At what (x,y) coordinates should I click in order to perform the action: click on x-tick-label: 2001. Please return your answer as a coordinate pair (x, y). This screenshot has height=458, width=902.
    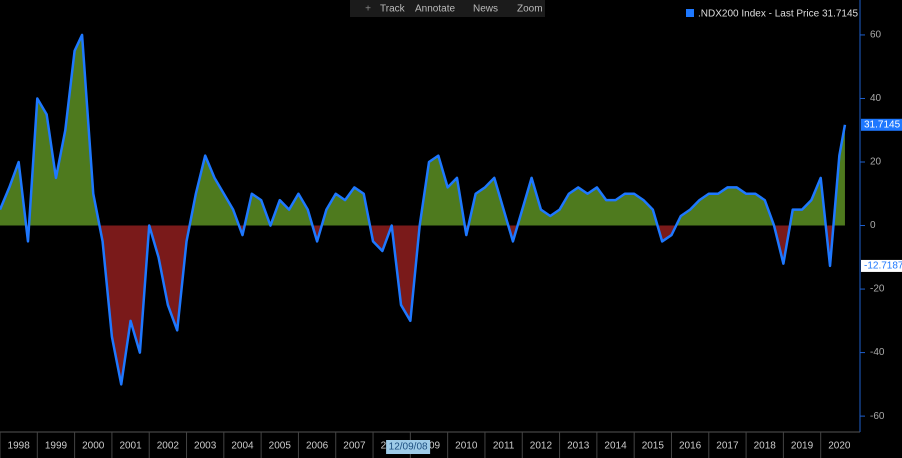
    Looking at the image, I should click on (130, 446).